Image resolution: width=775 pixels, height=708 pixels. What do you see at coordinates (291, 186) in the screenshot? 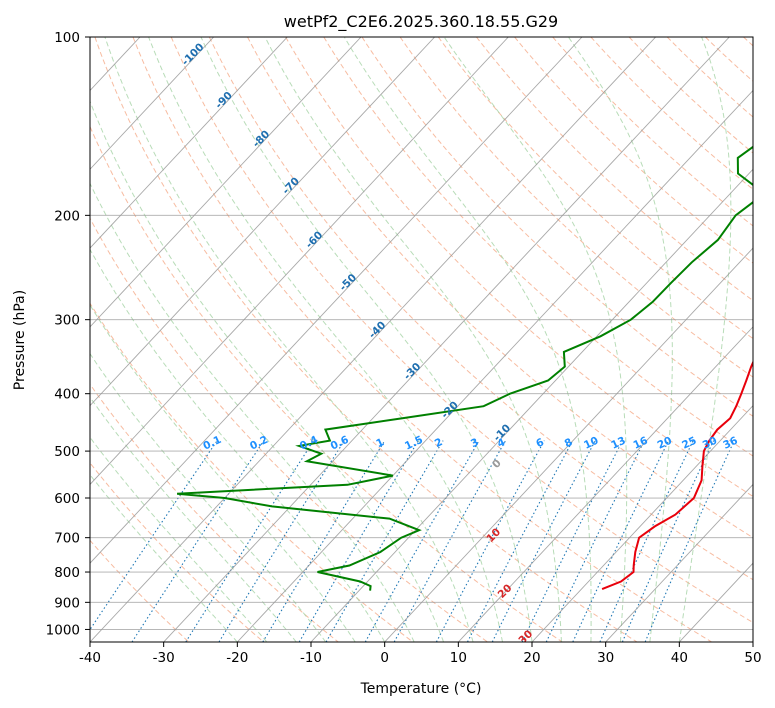
I see `isotherm-label: -70` at bounding box center [291, 186].